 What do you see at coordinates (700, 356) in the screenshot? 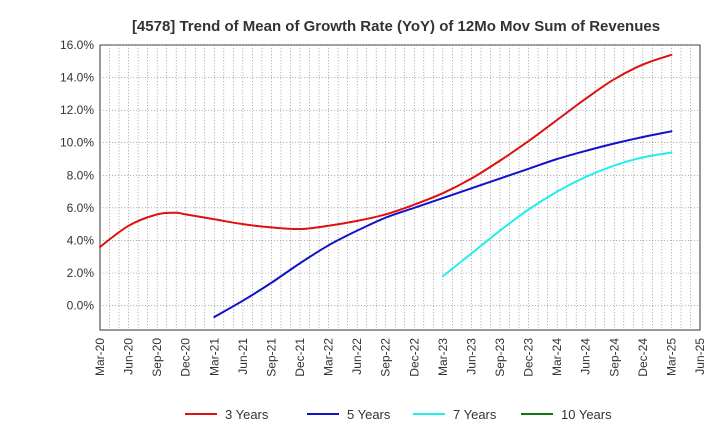
I see `x-tick-label: Jun-25` at bounding box center [700, 356].